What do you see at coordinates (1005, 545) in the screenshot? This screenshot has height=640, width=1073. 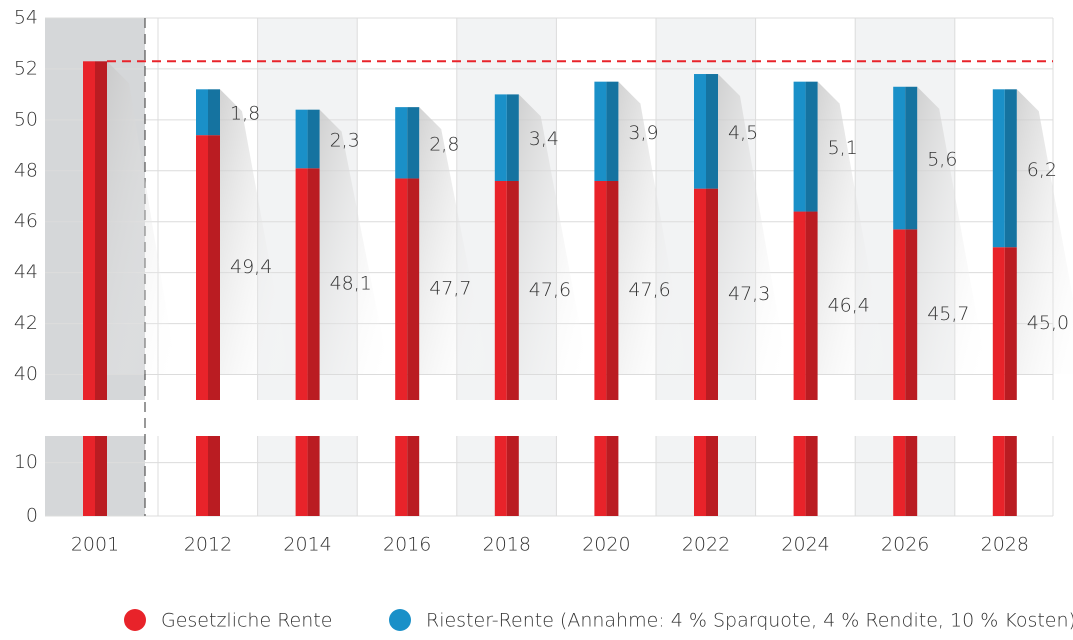 I see `x-tick-label: 2028` at bounding box center [1005, 545].